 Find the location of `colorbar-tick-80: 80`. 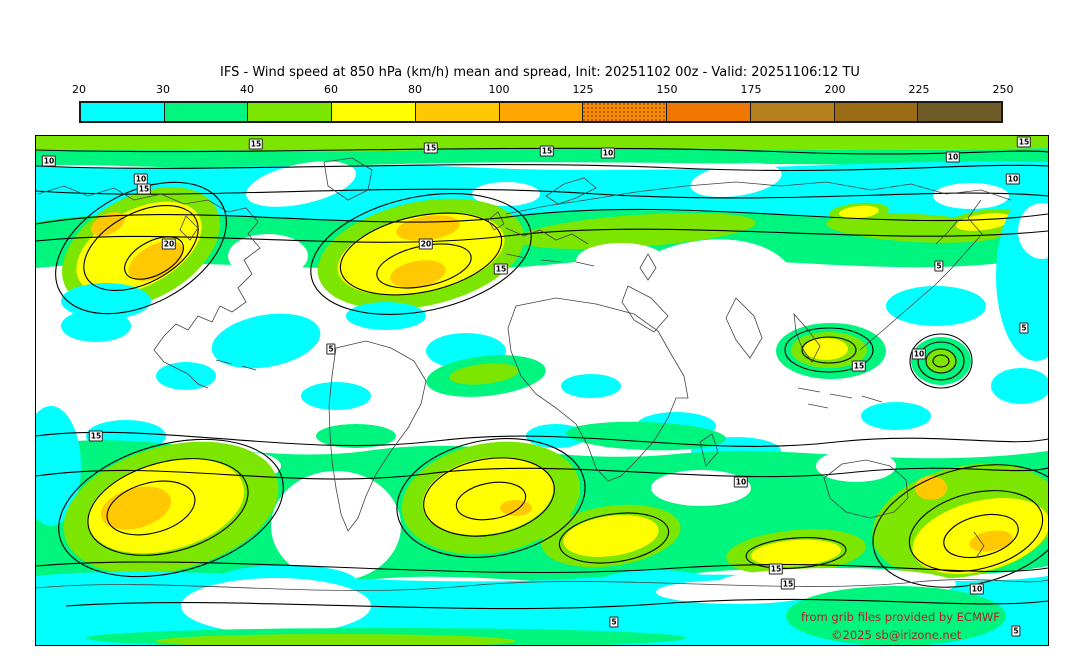

colorbar-tick-80: 80 is located at coordinates (415, 89).